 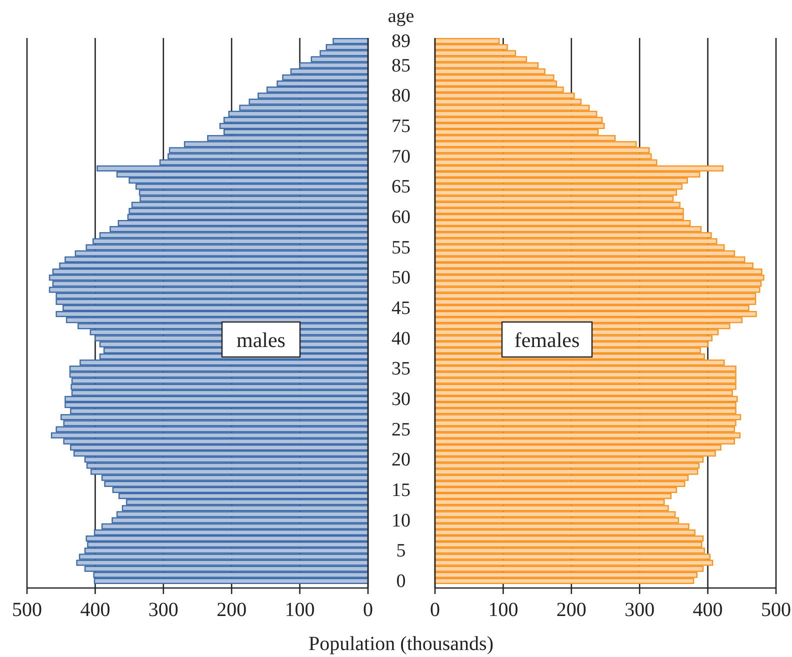 What do you see at coordinates (401, 521) in the screenshot?
I see `y-tick-label: 10` at bounding box center [401, 521].